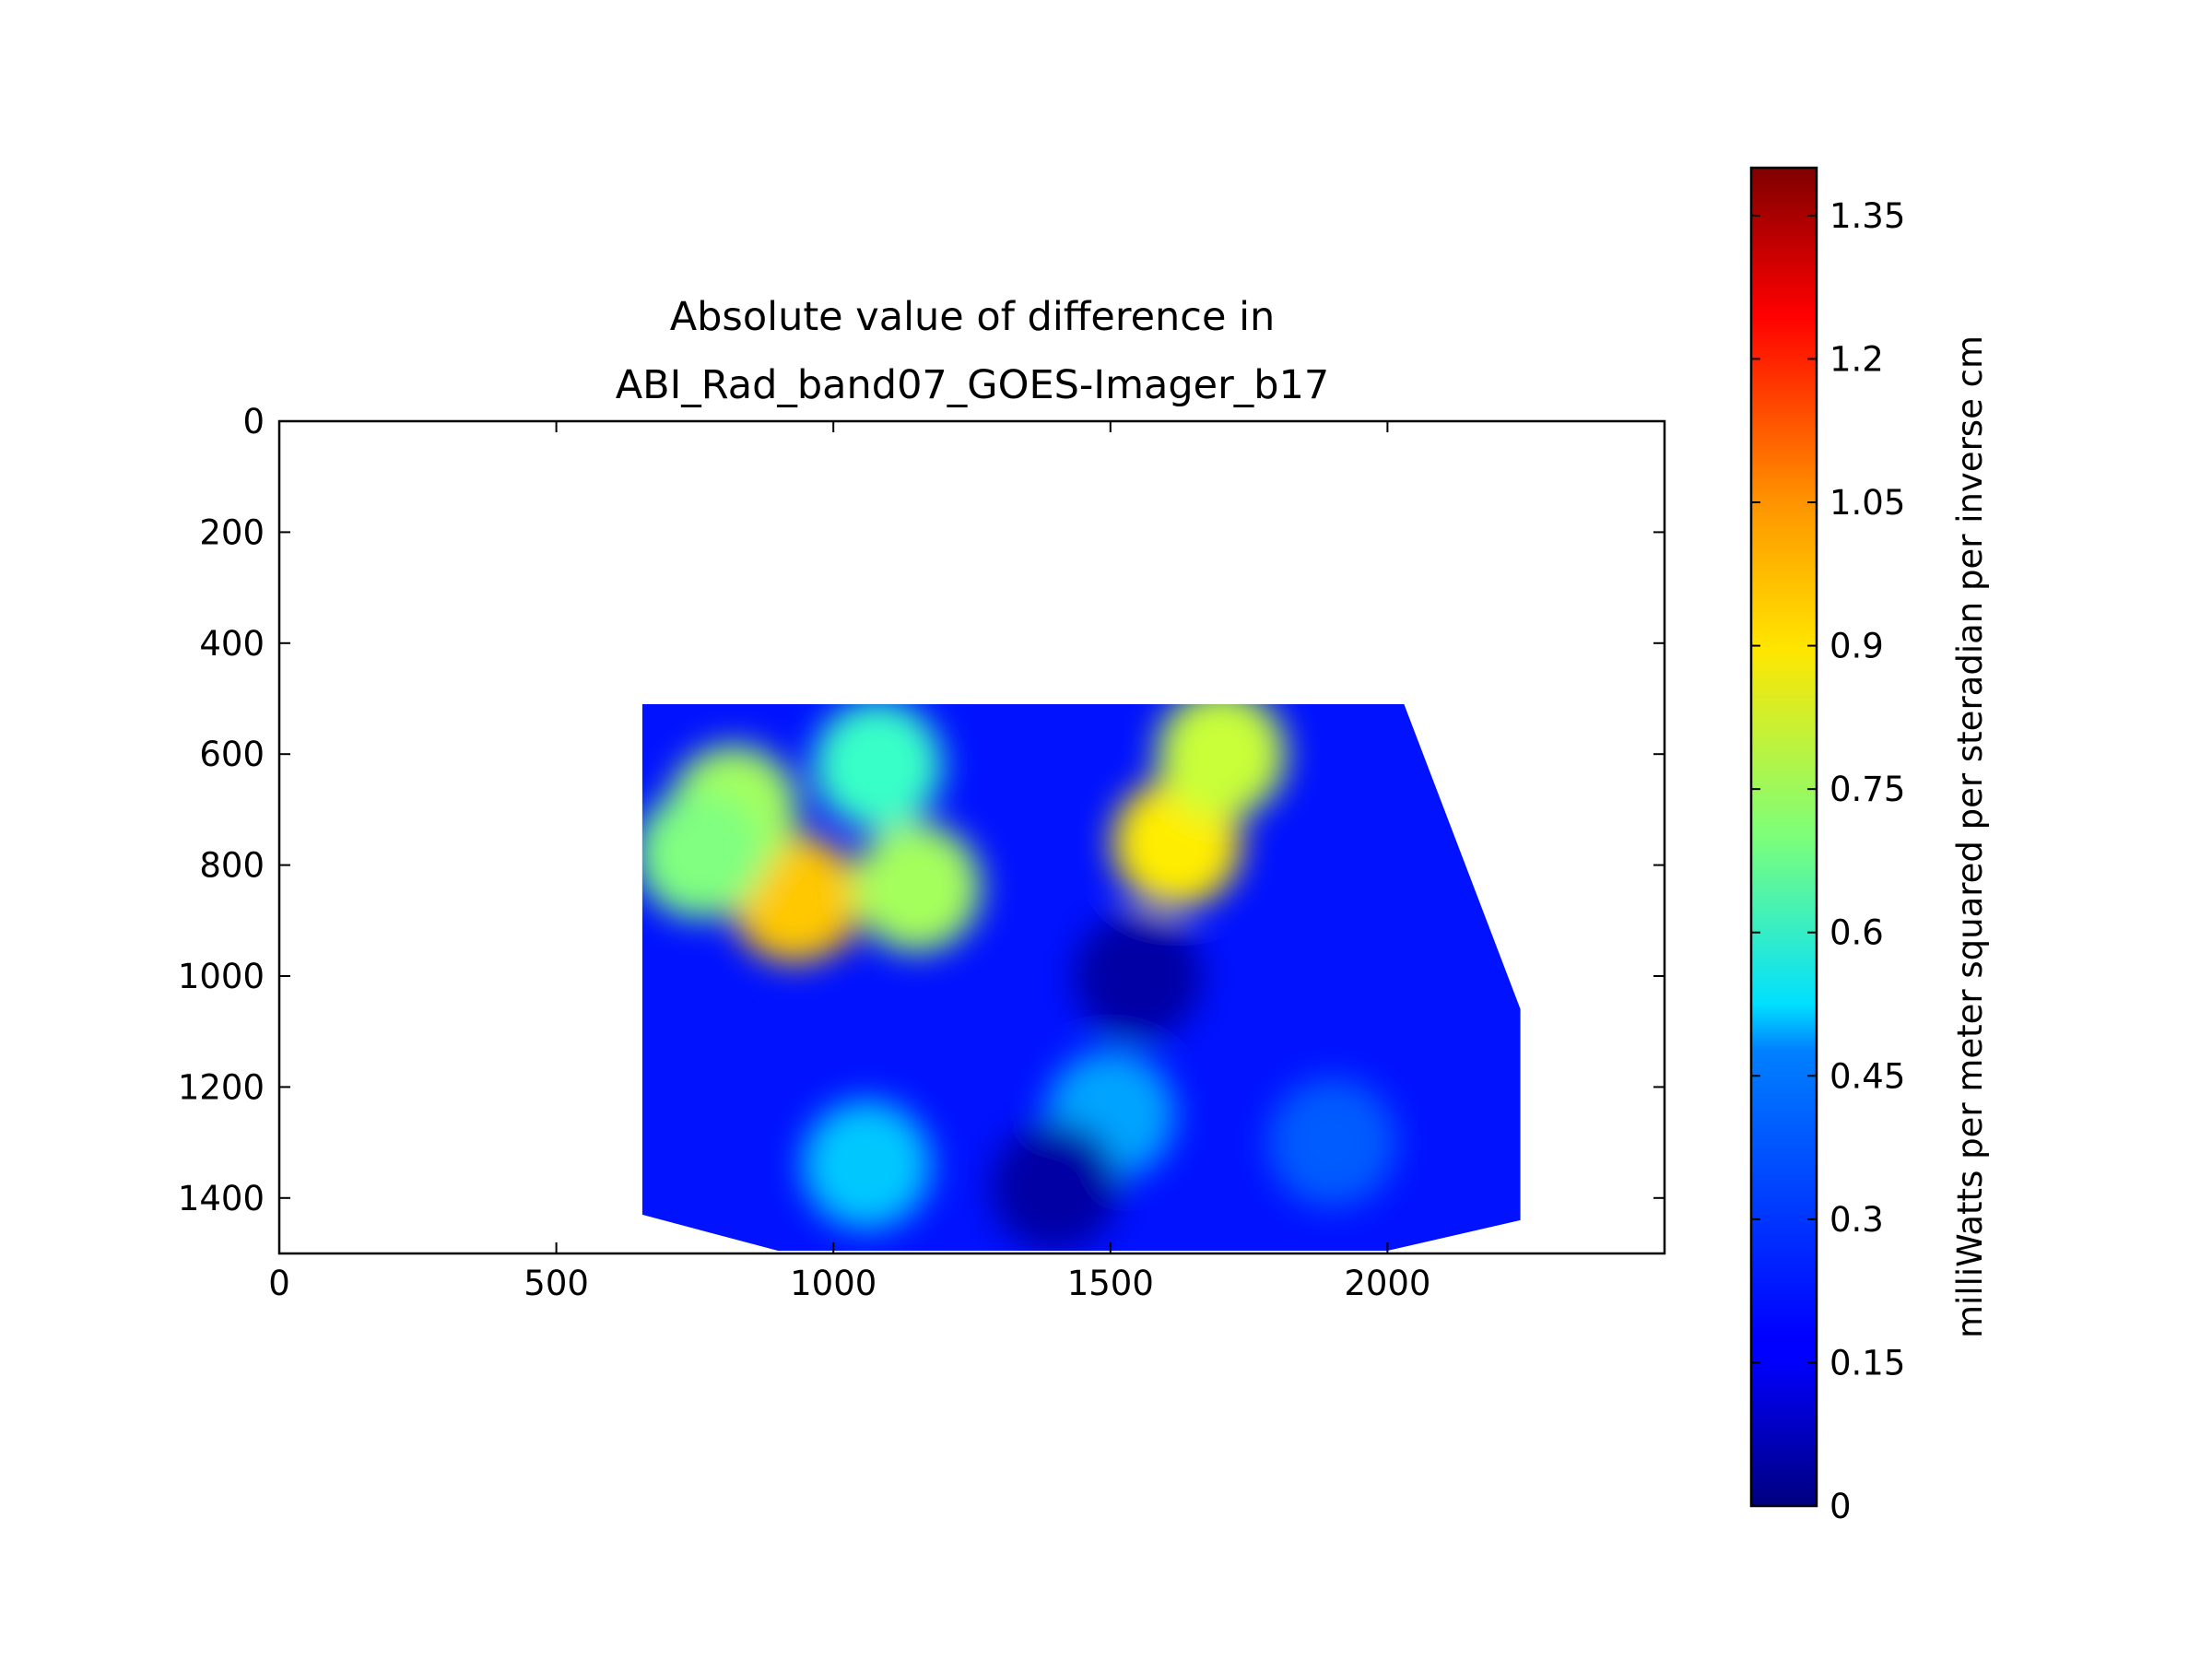 This screenshot has width=2212, height=1659. What do you see at coordinates (973, 385) in the screenshot?
I see `chart-title-line-2: ABI_Rad_band07_GOES-Imager_b17` at bounding box center [973, 385].